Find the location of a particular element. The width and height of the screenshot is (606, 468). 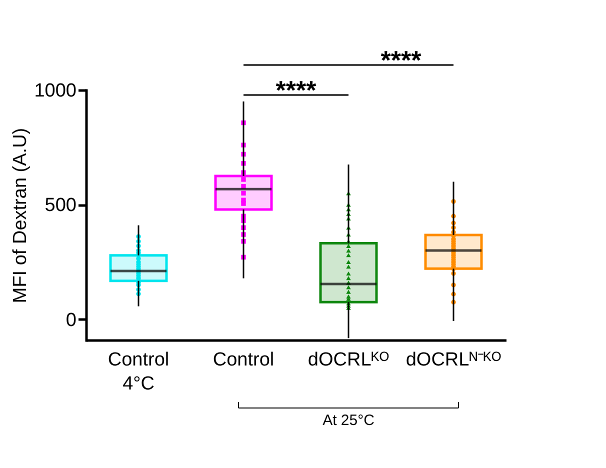

y-tick-label: 0 is located at coordinates (71, 320).